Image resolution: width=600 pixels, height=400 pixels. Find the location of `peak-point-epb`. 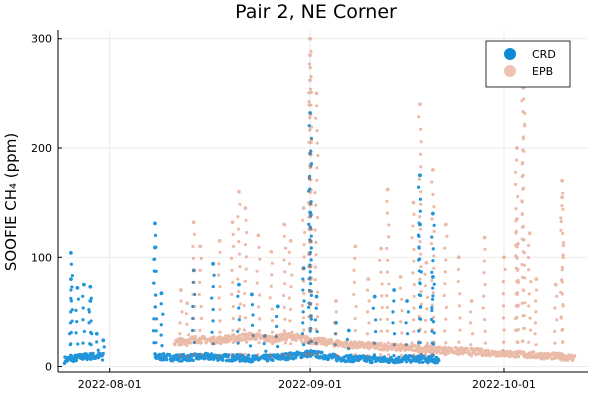

peak-point-epb is located at coordinates (536, 279).